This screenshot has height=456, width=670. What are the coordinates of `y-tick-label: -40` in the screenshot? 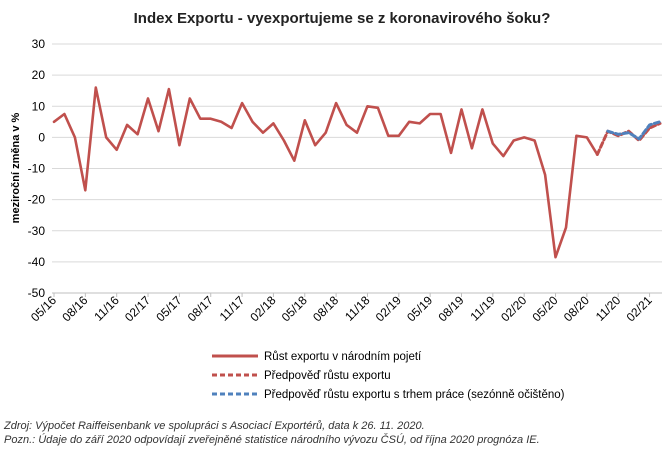 It's located at (37, 262).